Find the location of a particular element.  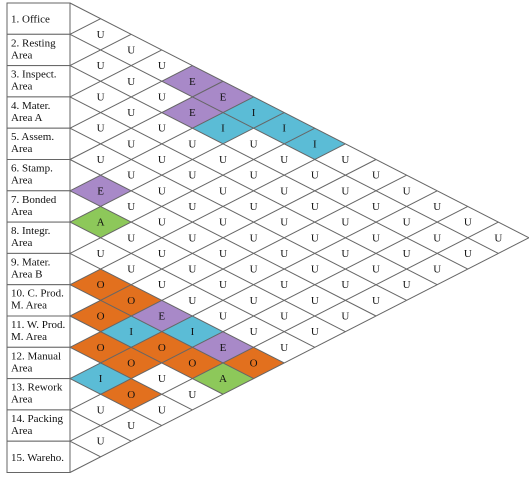

department-name-line: 3. Inspect. is located at coordinates (34, 75).